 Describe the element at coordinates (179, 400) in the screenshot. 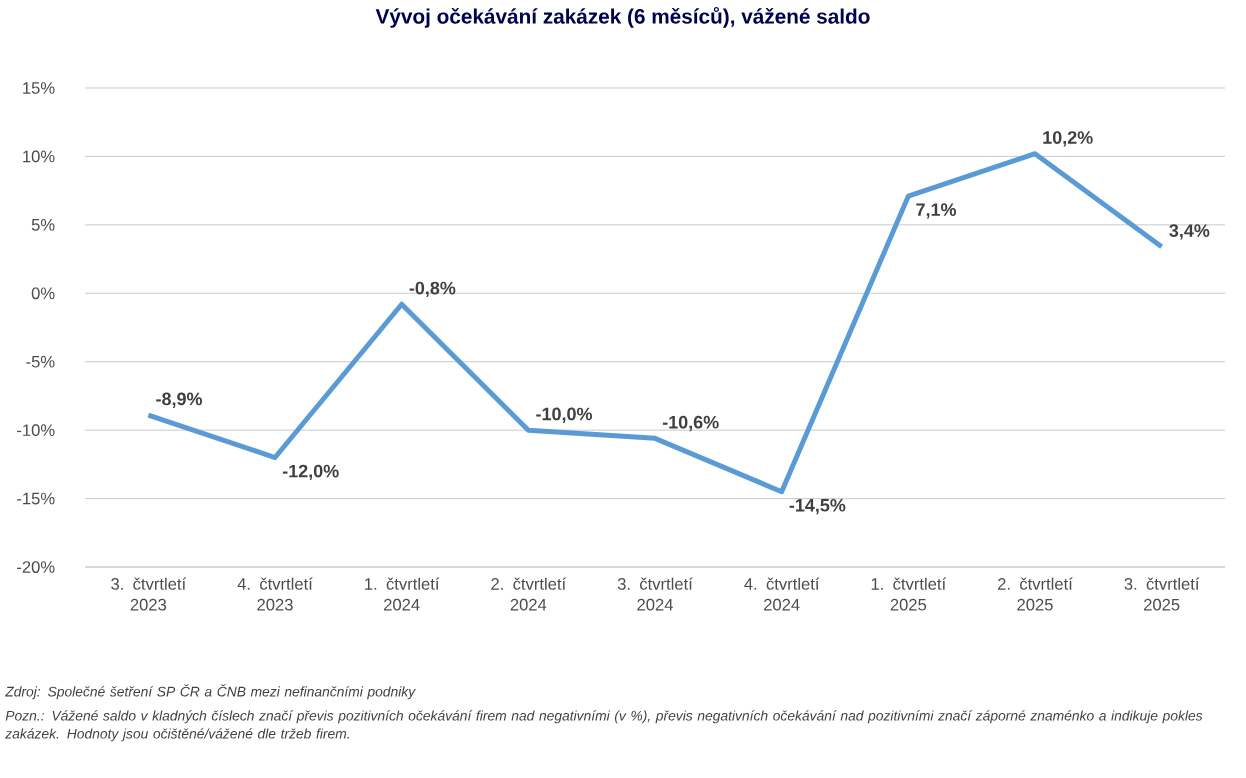

I see `data-label: -8,9%` at that location.